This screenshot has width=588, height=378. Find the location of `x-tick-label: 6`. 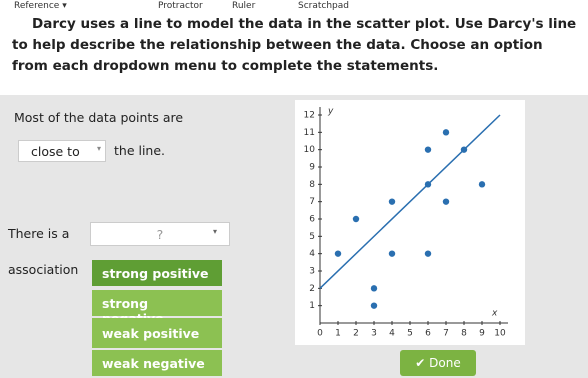

x-tick-label: 6 is located at coordinates (428, 334).